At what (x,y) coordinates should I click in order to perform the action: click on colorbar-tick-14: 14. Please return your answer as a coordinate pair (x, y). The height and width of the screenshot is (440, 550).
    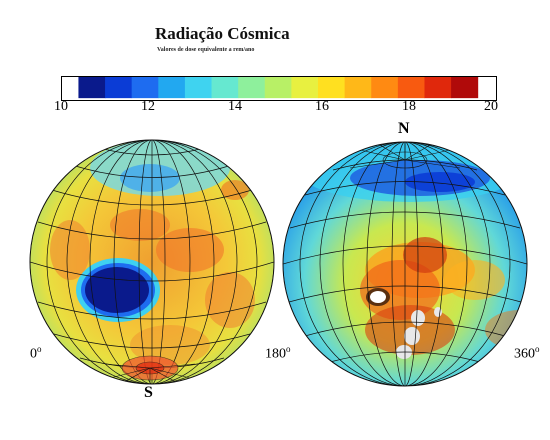
    Looking at the image, I should click on (235, 106).